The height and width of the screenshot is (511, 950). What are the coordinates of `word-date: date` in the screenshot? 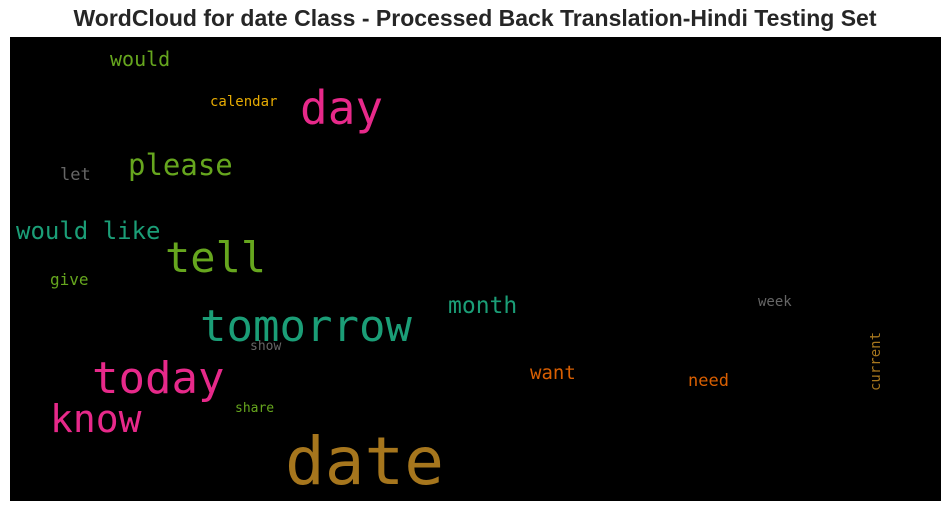 It's located at (364, 461).